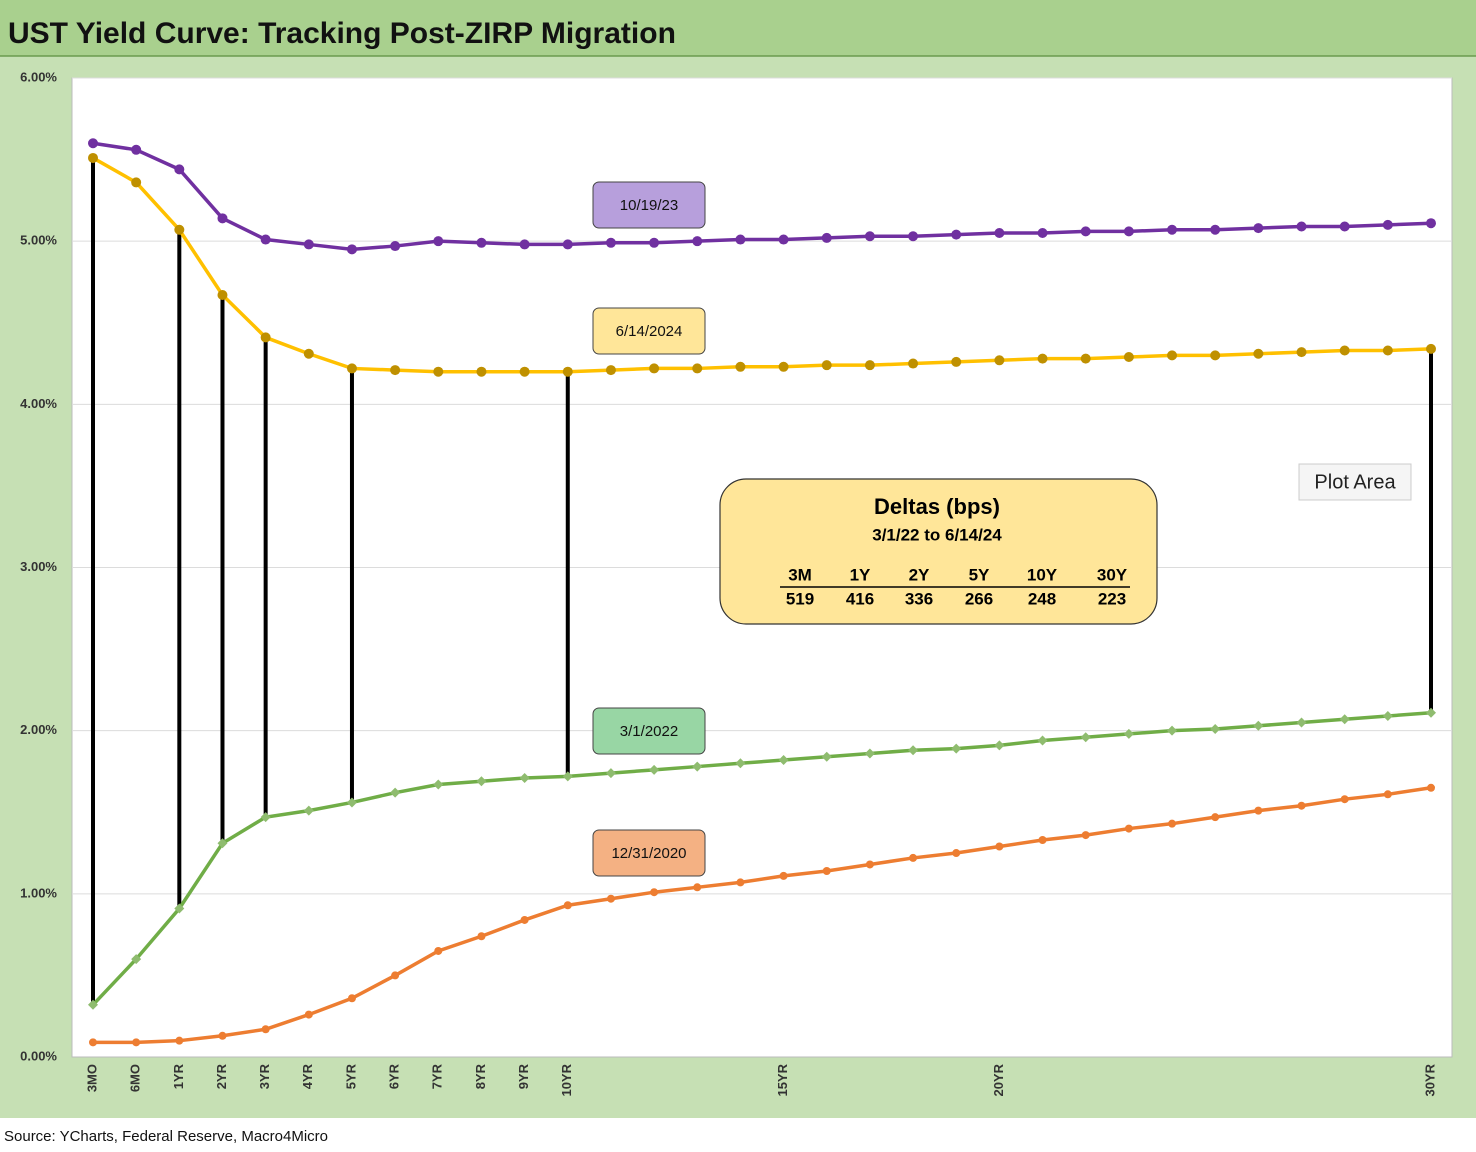 The width and height of the screenshot is (1476, 1152). What do you see at coordinates (919, 574) in the screenshot?
I see `deltas-column: 2Y` at bounding box center [919, 574].